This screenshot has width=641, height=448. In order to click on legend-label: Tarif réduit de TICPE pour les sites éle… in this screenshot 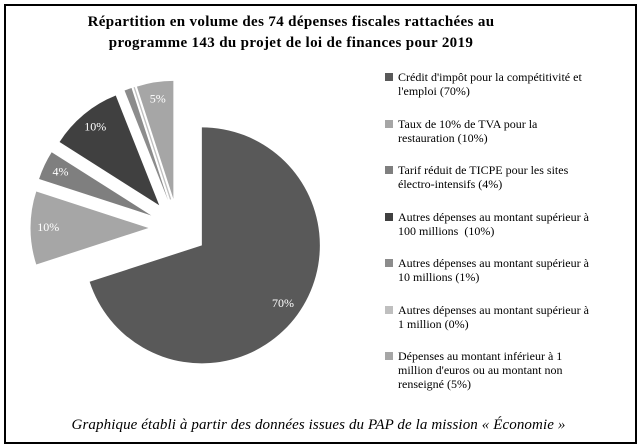, I will do `click(483, 177)`.